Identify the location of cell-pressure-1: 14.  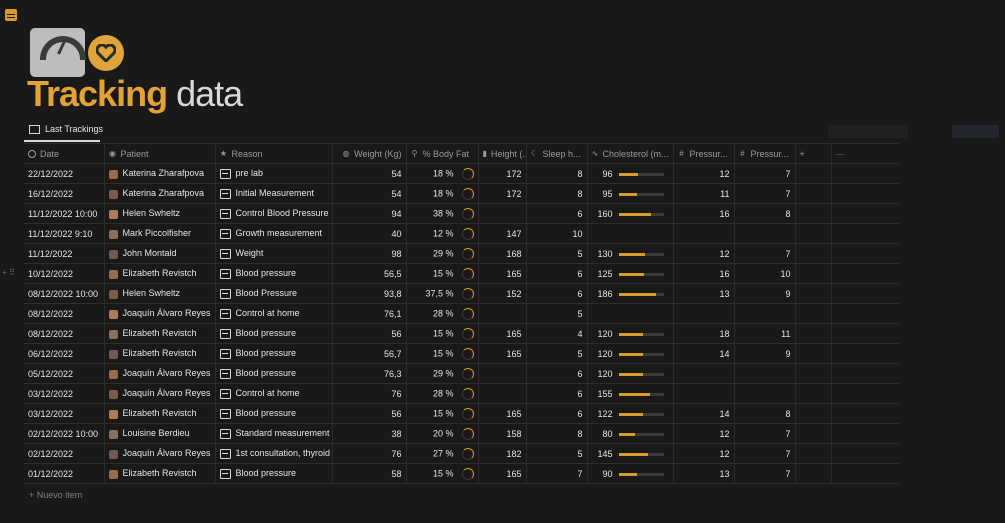
(704, 353).